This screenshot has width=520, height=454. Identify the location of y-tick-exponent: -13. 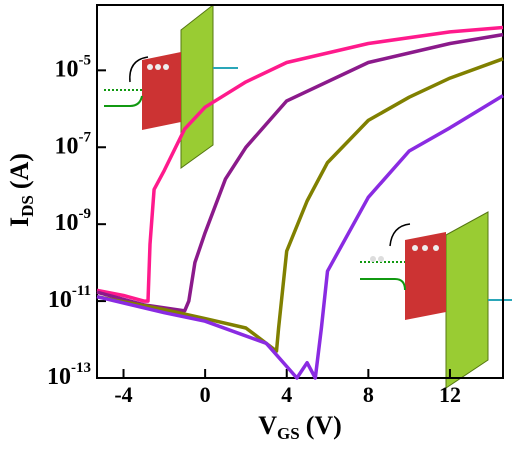
(81, 368).